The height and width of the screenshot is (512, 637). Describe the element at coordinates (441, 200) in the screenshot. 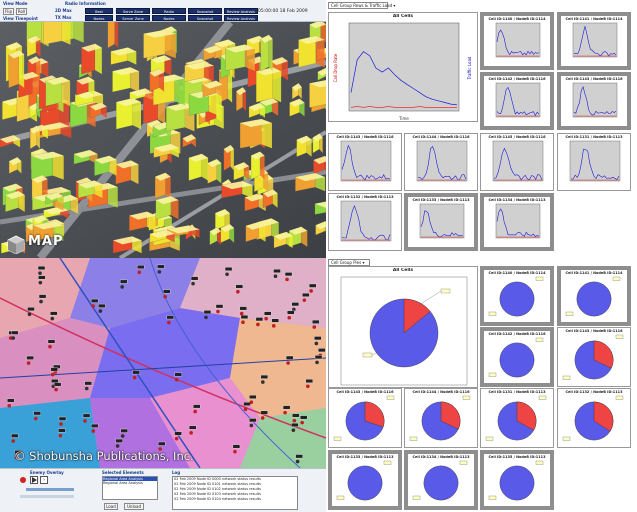

I see `cell-chart-title: Cell ID:1133 / NodeB ID:1113` at that location.